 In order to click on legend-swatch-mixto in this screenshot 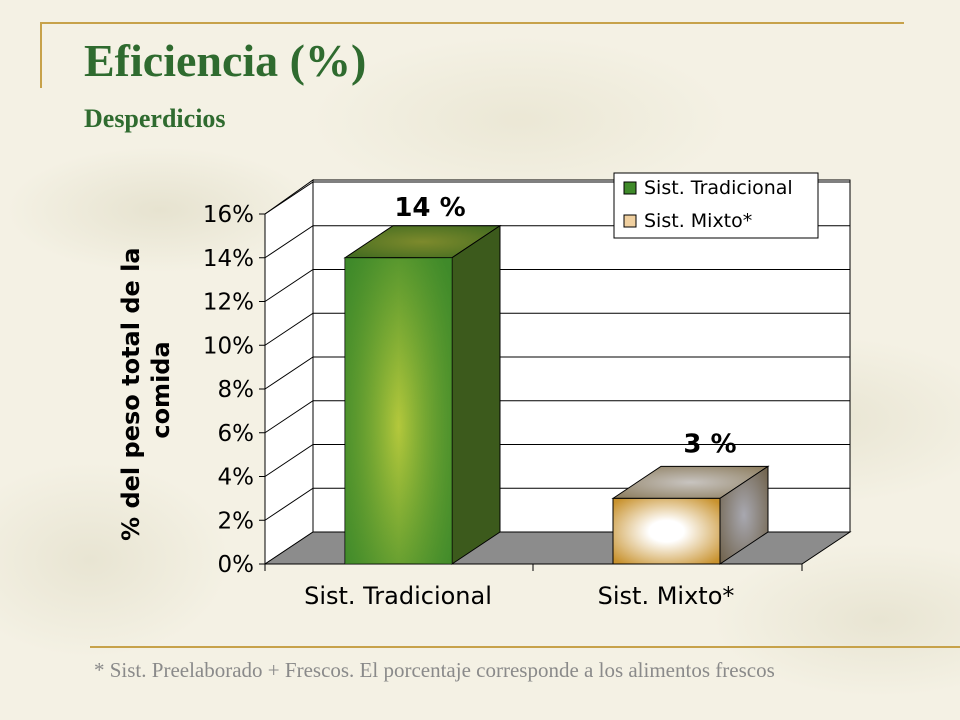, I will do `click(630, 221)`.